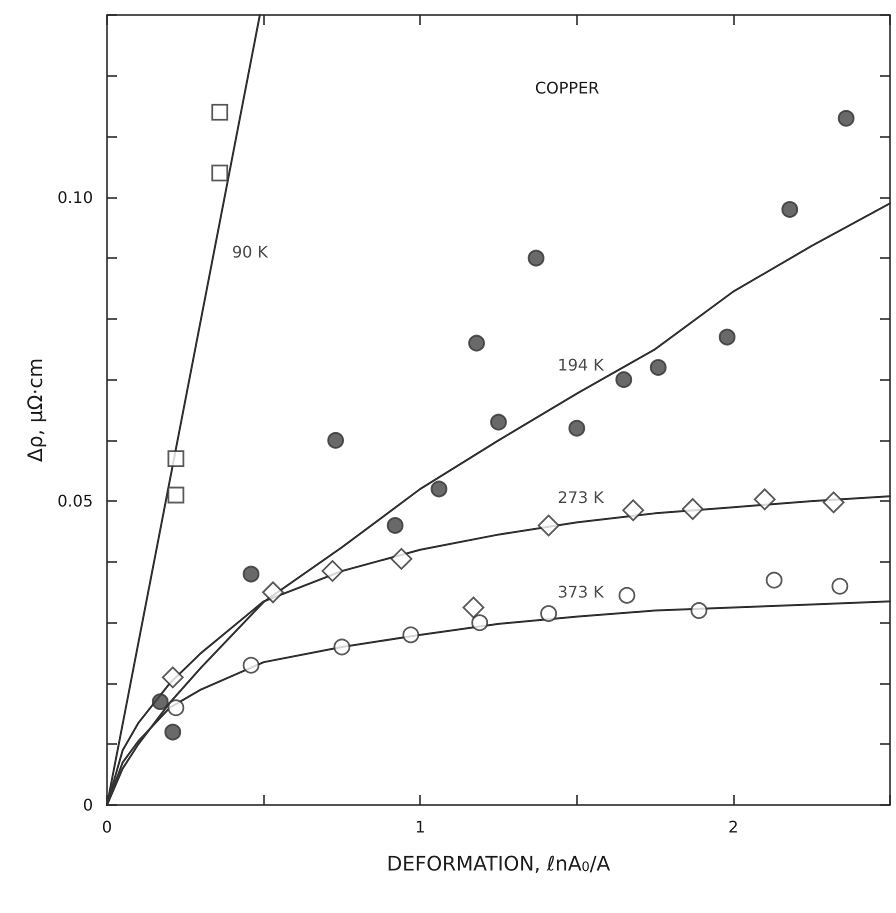 Image resolution: width=896 pixels, height=913 pixels. What do you see at coordinates (581, 592) in the screenshot?
I see `series-label: 373 K` at bounding box center [581, 592].